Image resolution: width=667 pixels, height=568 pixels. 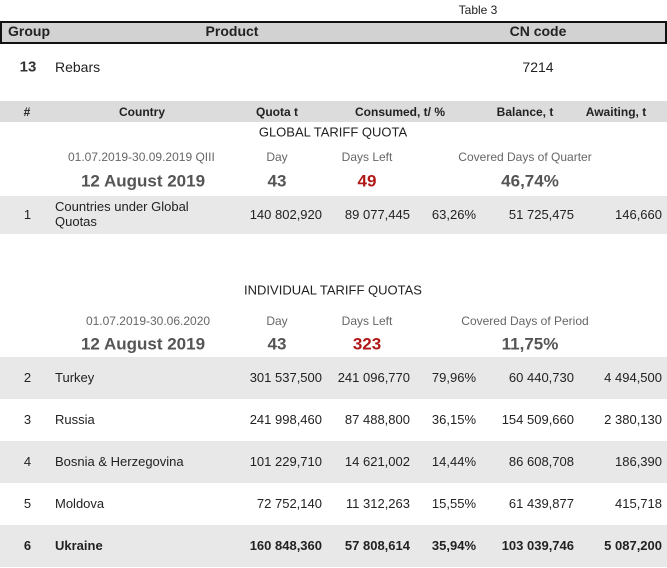 What do you see at coordinates (638, 503) in the screenshot?
I see `table-cell: 415,718` at bounding box center [638, 503].